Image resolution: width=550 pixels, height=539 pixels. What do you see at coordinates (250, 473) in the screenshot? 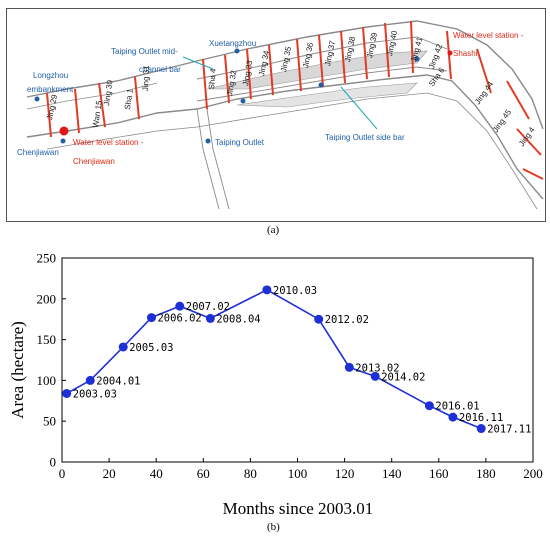
I see `x-tick-label: 80` at bounding box center [250, 473].